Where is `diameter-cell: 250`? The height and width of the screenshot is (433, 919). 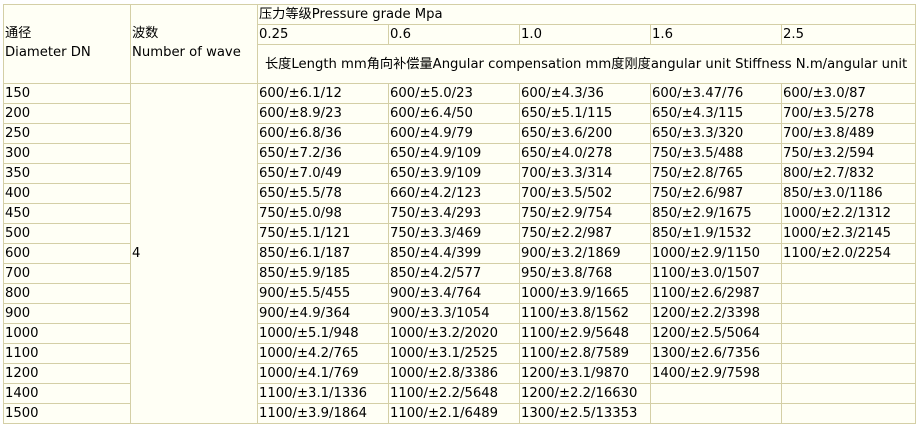 diameter-cell: 250 is located at coordinates (67, 133).